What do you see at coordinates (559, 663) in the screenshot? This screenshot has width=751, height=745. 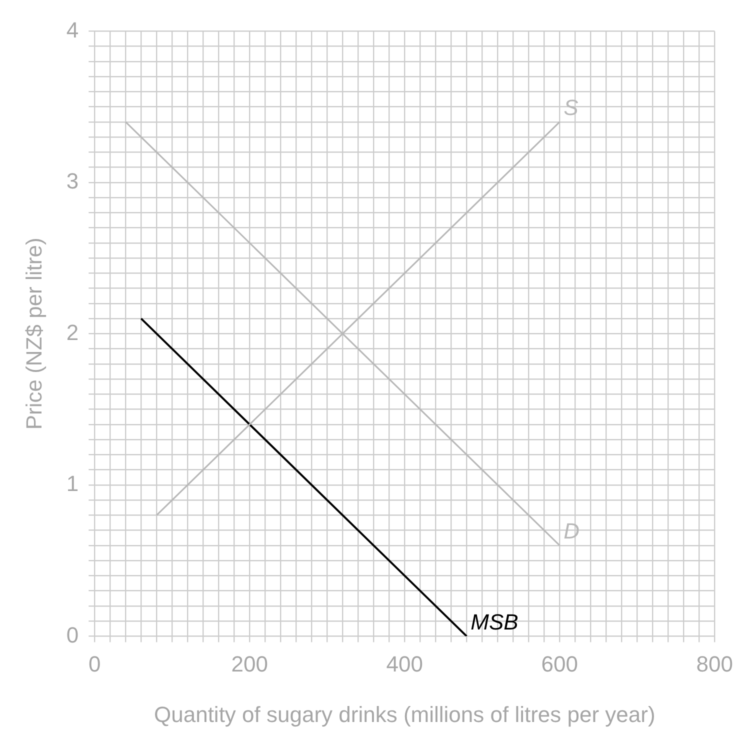 I see `x-tick-label: 600` at bounding box center [559, 663].